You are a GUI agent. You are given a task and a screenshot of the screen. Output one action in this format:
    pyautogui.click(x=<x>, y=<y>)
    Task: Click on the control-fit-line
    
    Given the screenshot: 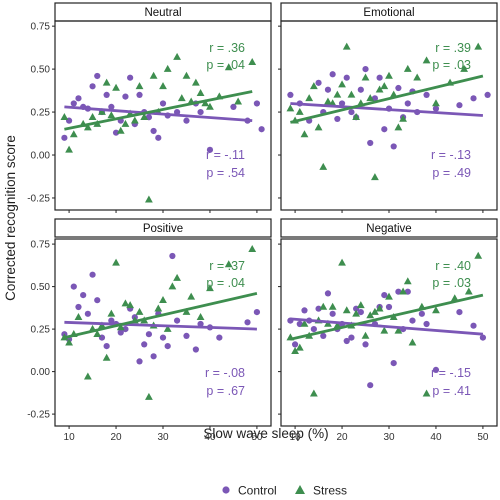 What is the action you would take?
    pyautogui.click(x=387, y=109)
    